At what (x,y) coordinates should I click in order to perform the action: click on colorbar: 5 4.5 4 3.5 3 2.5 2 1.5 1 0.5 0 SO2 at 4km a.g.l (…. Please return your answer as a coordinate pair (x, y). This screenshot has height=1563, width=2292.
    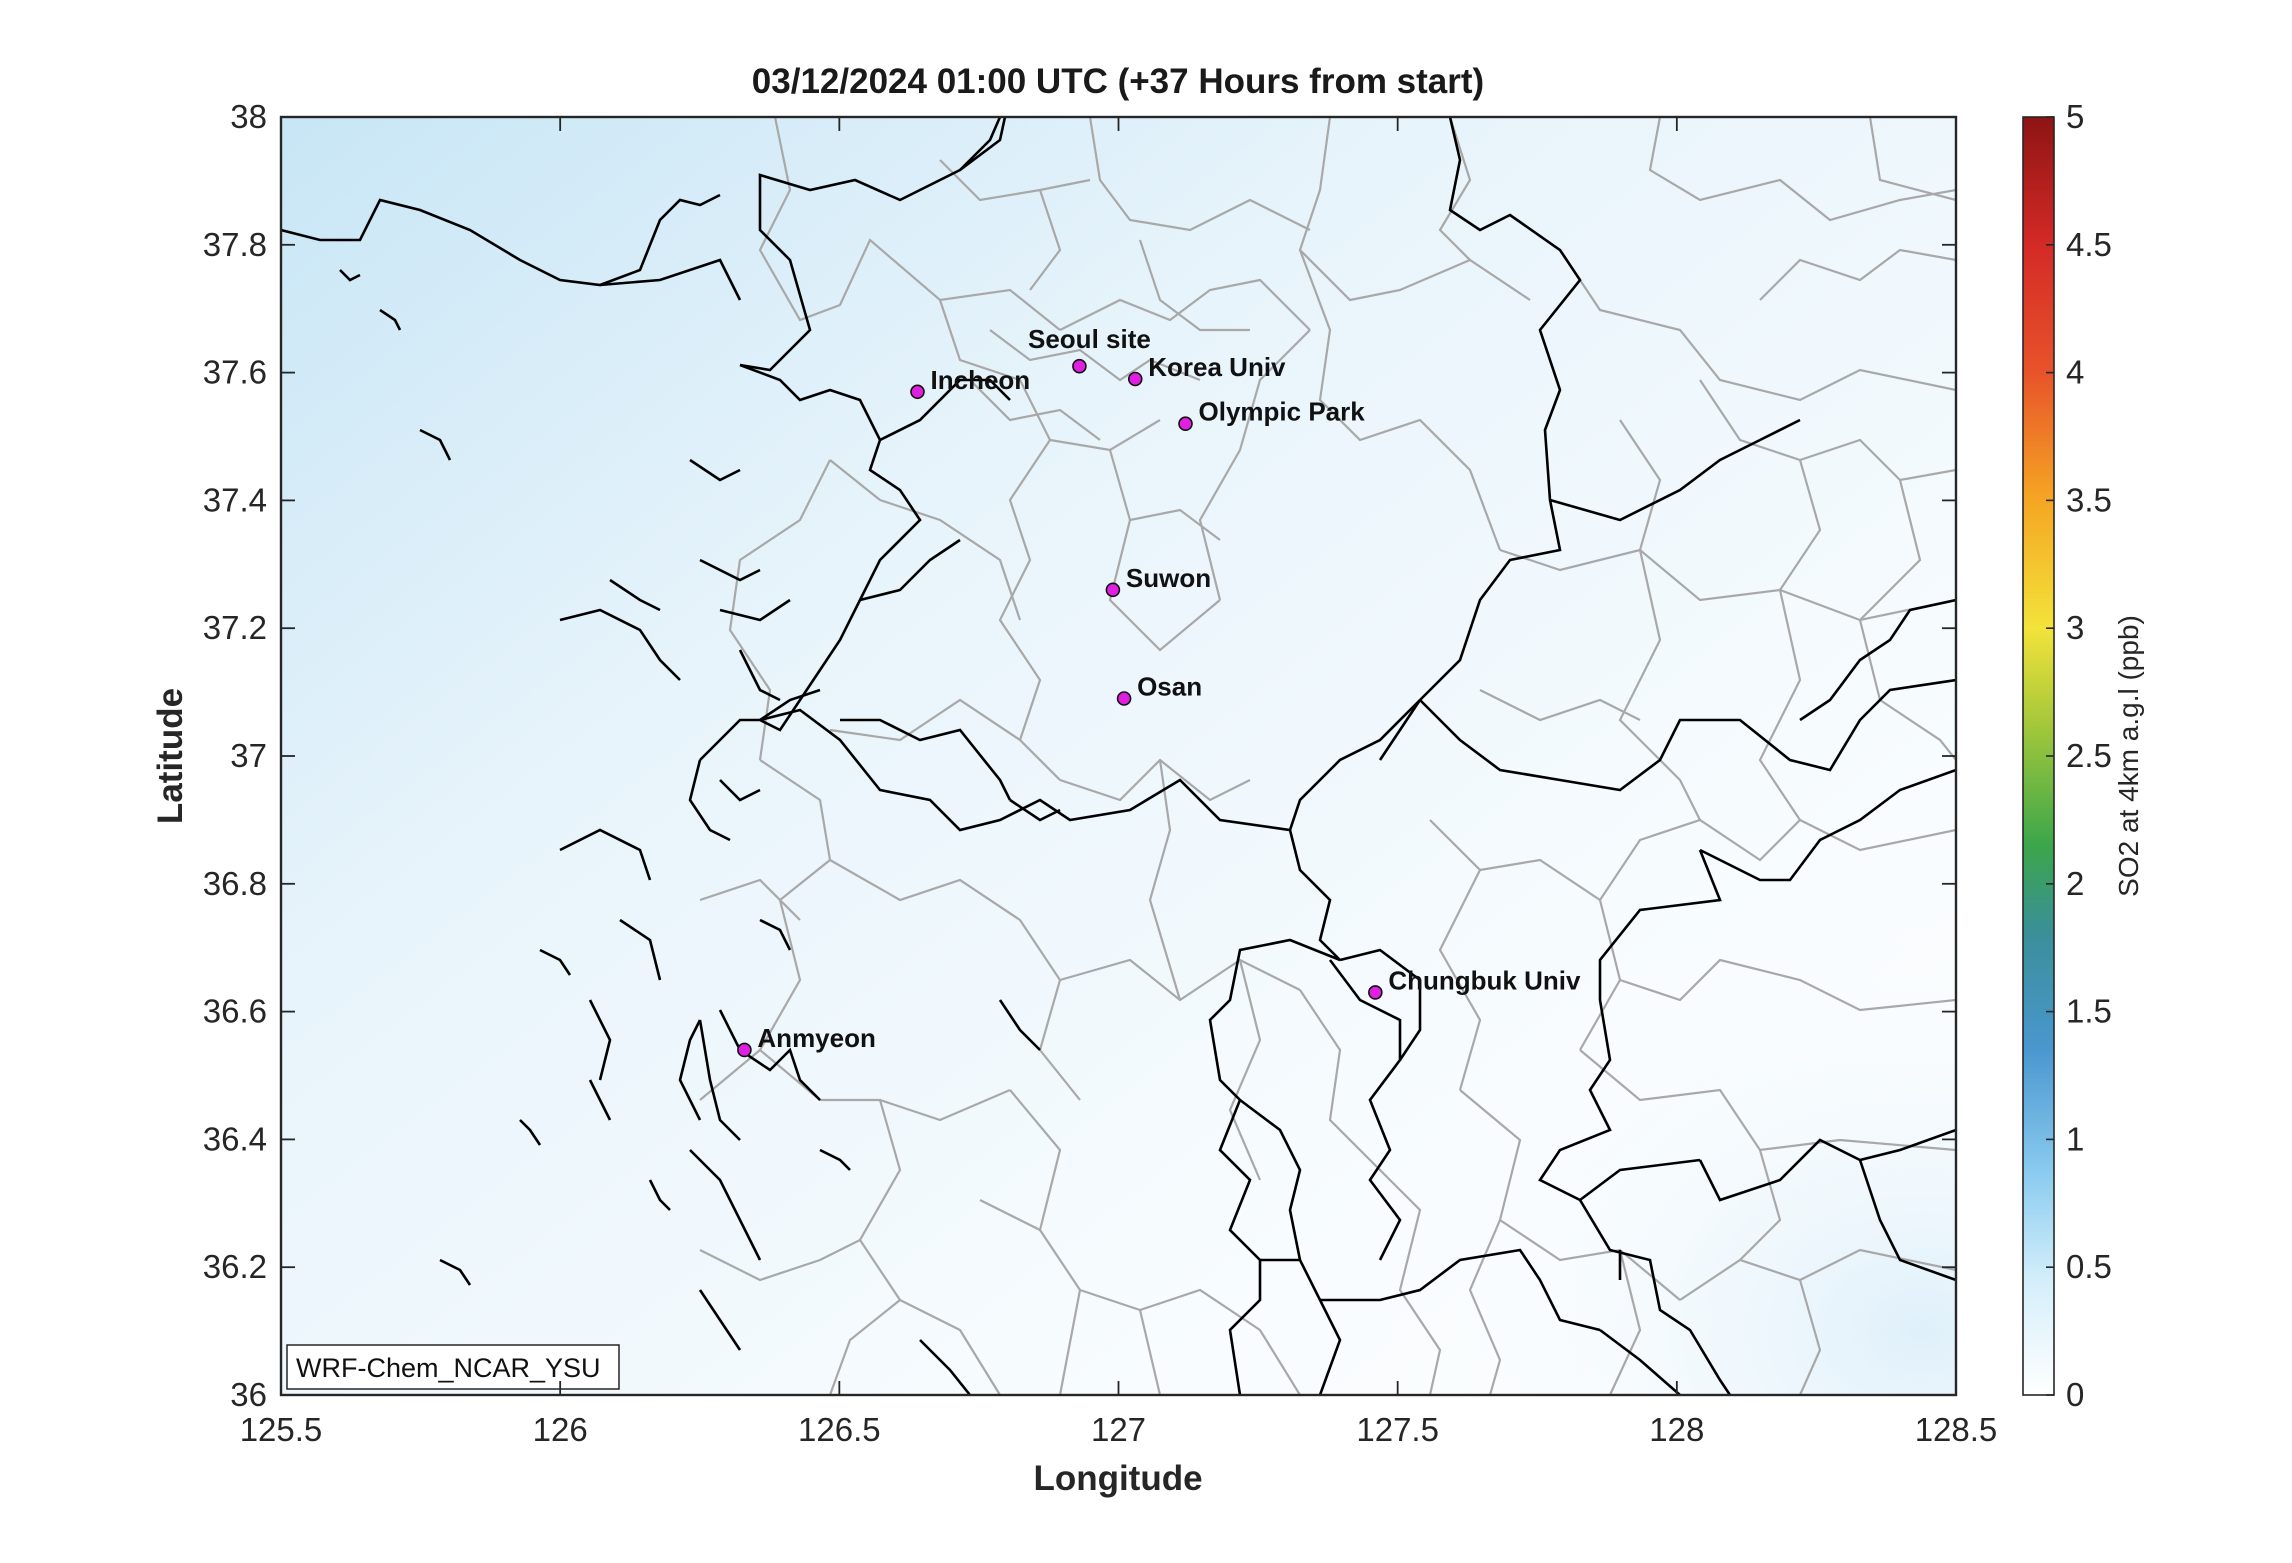
    Looking at the image, I should click on (2083, 755).